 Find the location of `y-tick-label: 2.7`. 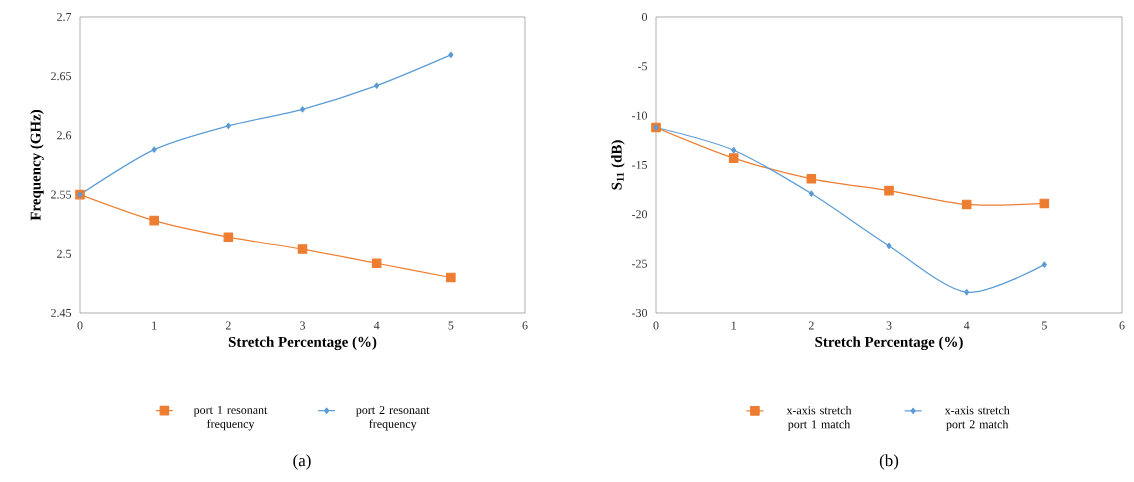

y-tick-label: 2.7 is located at coordinates (64, 17).